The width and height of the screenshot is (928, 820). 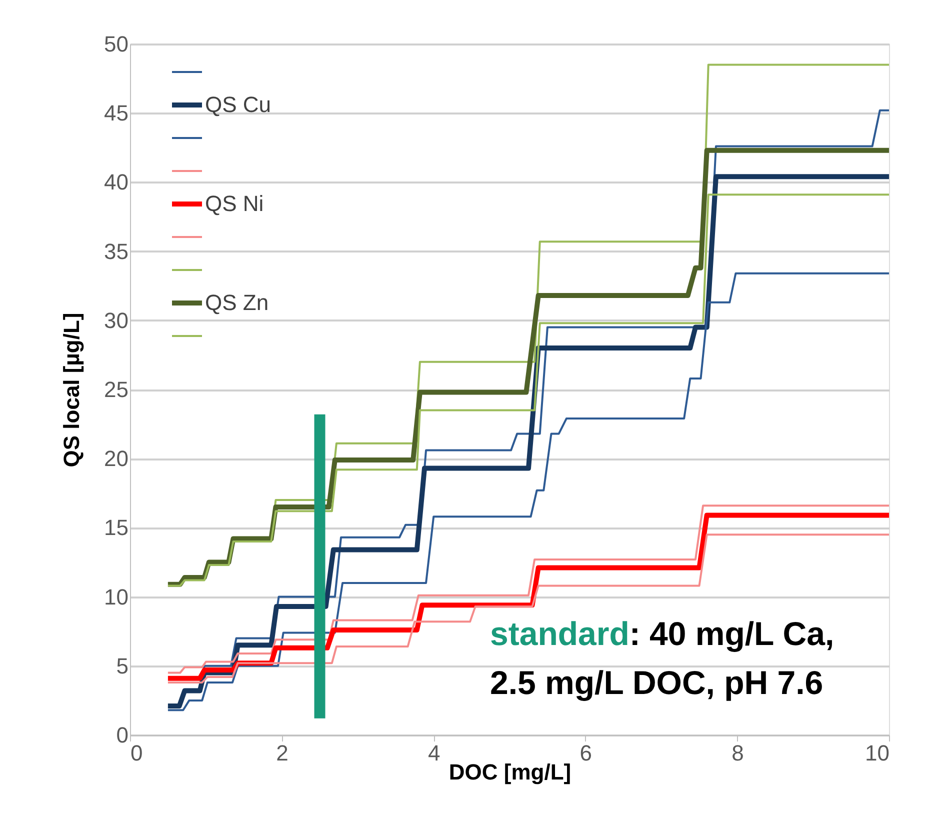 I want to click on y-tick-label: 5, so click(x=122, y=665).